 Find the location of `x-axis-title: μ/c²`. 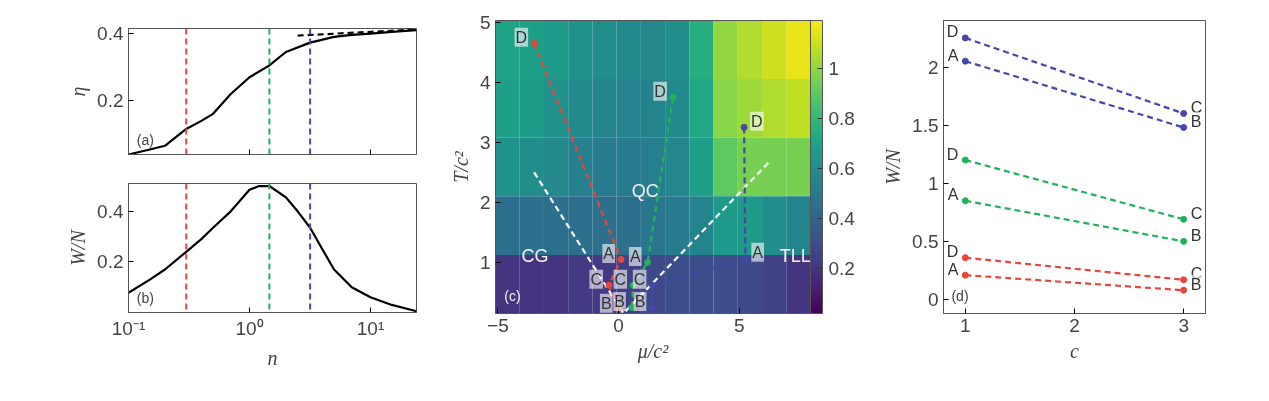

x-axis-title: μ/c² is located at coordinates (653, 351).